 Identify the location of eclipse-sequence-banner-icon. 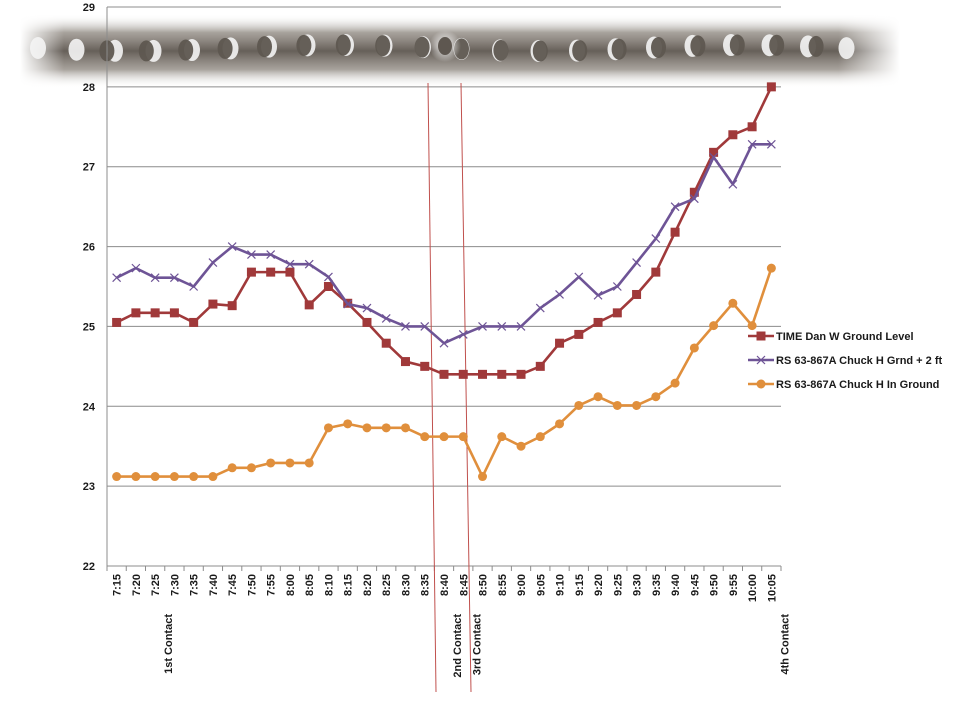
(460, 51).